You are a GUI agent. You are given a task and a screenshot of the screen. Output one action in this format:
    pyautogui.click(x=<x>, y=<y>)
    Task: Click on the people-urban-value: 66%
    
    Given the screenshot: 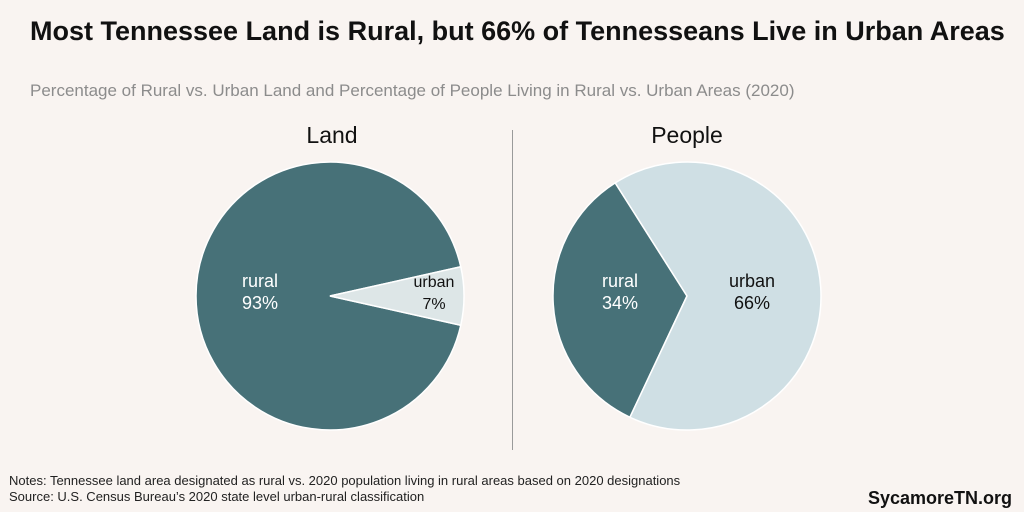 What is the action you would take?
    pyautogui.click(x=752, y=303)
    